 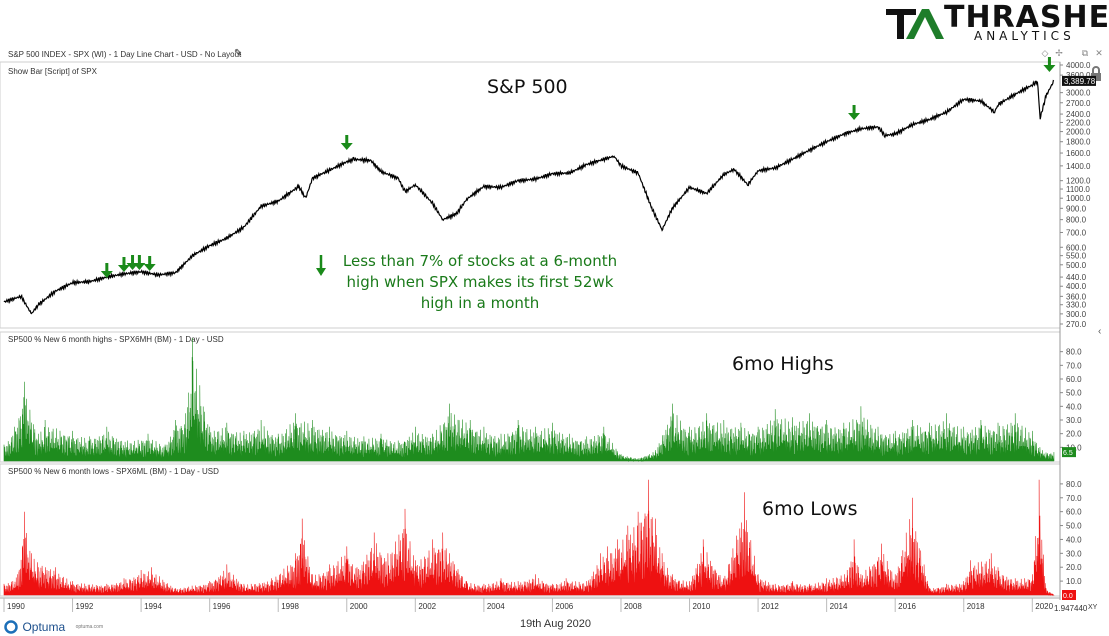 I want to click on x-tick-label: 2000, so click(x=359, y=606).